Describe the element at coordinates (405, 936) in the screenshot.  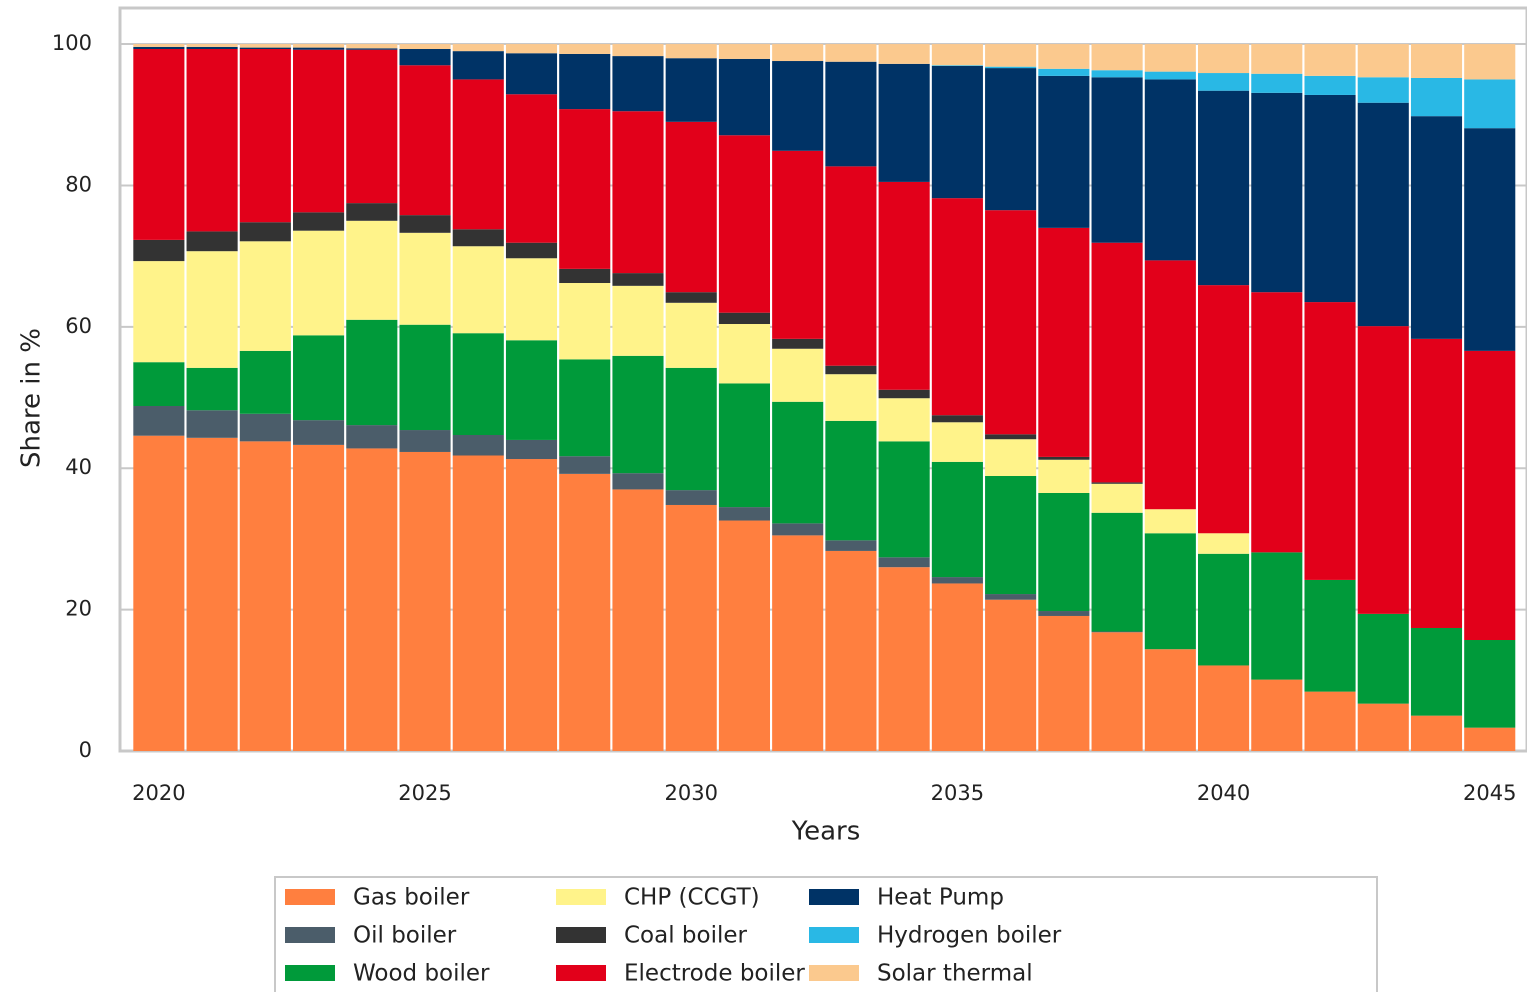
I see `legend-label: Oil boiler` at that location.